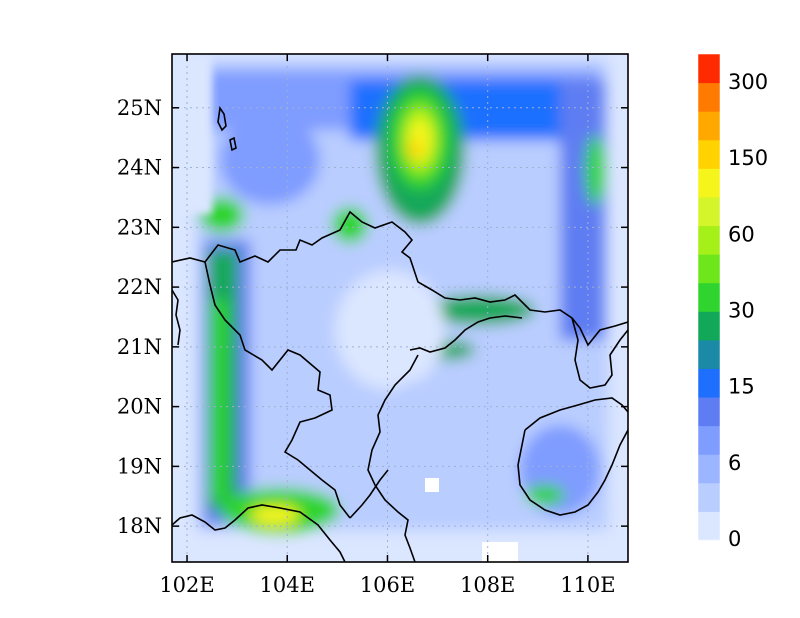 The image size is (800, 618). Describe the element at coordinates (734, 463) in the screenshot. I see `colorbar-label: 6` at that location.